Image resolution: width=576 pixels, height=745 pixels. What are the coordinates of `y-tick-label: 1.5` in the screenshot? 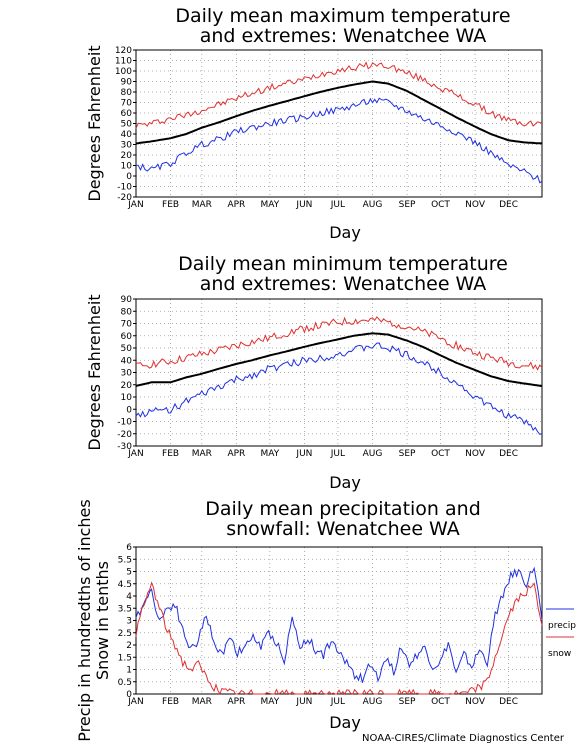 It's located at (125, 658).